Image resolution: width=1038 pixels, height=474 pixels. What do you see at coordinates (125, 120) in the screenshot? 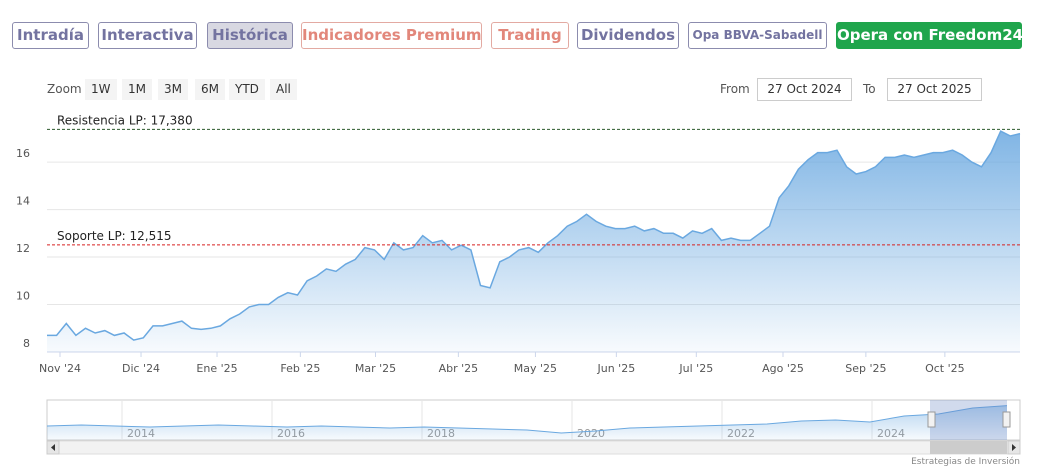
I see `level-label: Resistencia LP: 17,380` at bounding box center [125, 120].